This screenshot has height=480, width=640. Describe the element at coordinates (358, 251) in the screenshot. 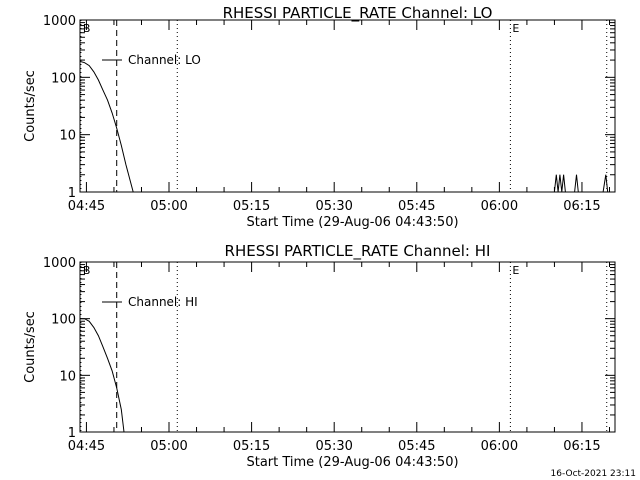

I see `chart-title: RHESSI PARTICLE_RATE Channel: HI` at that location.